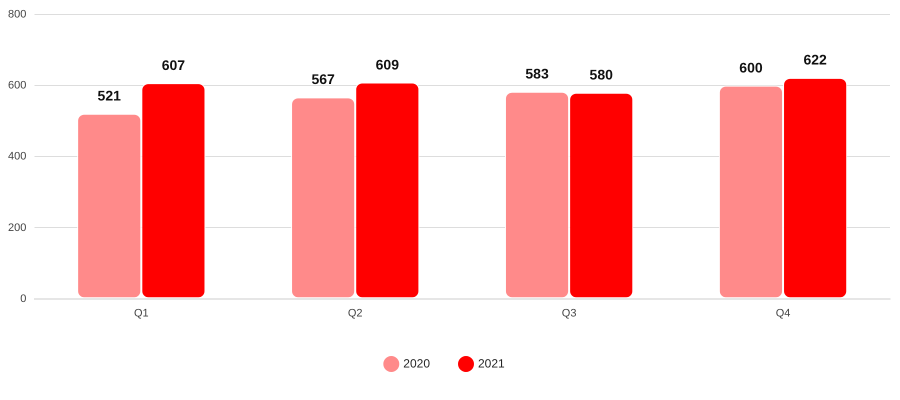 This screenshot has height=400, width=900. I want to click on x-tick-label: Q1, so click(141, 313).